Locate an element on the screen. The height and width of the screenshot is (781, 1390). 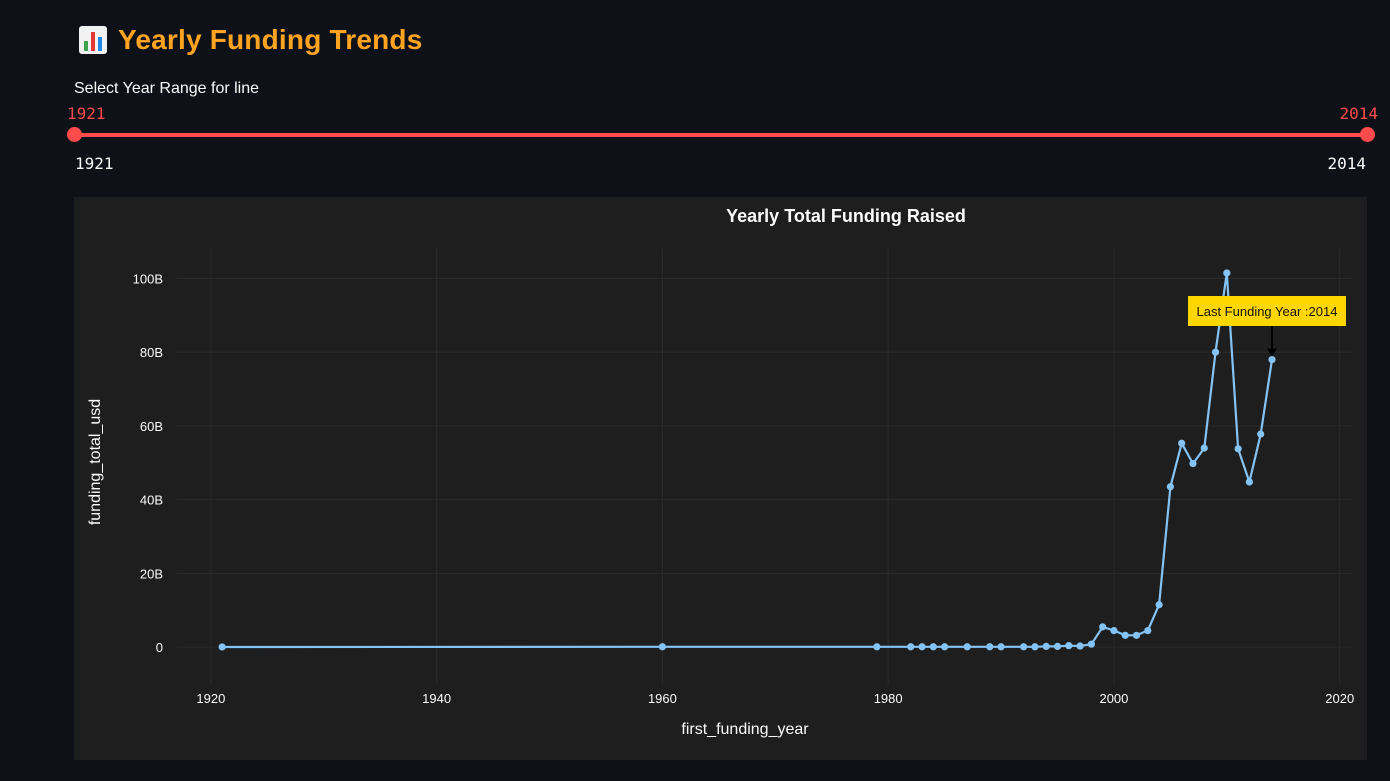
year-range-slider-label: Select Year Range for line is located at coordinates (167, 88).